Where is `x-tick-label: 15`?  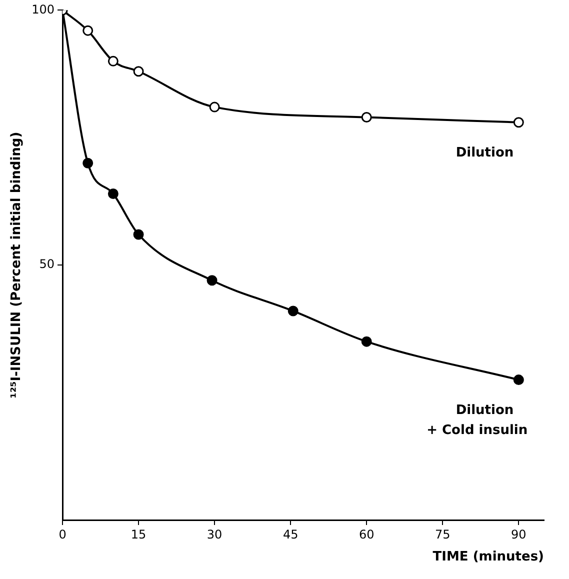 x-tick-label: 15 is located at coordinates (138, 534).